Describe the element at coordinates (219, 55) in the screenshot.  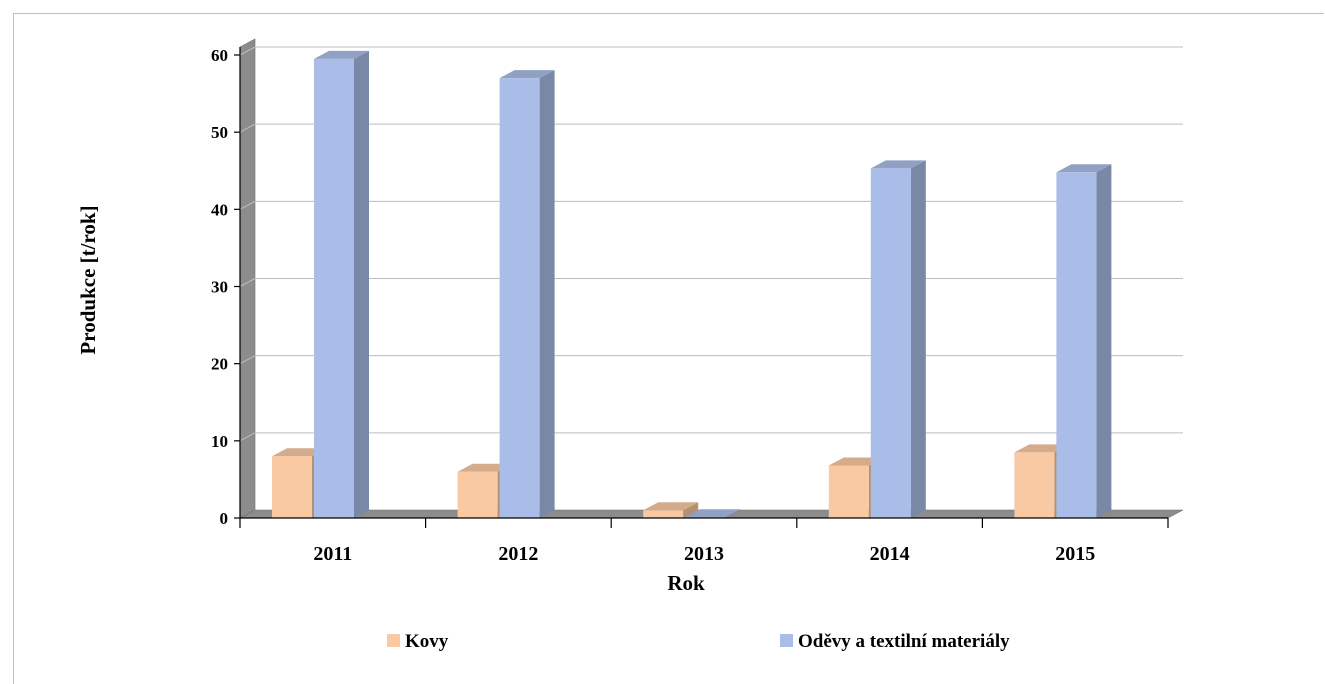
I see `y-tick-label: 60` at that location.